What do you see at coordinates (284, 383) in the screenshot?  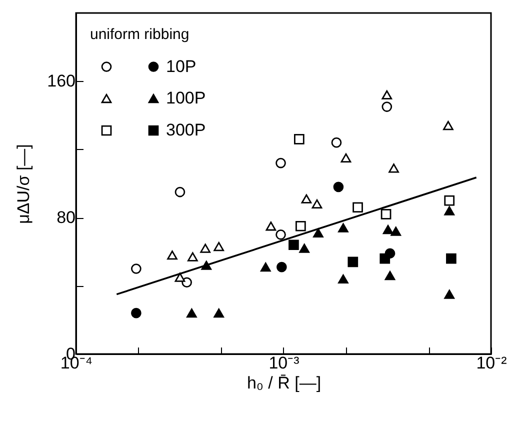 I see `x-axis-title: h₀ / R̄ [—]` at bounding box center [284, 383].